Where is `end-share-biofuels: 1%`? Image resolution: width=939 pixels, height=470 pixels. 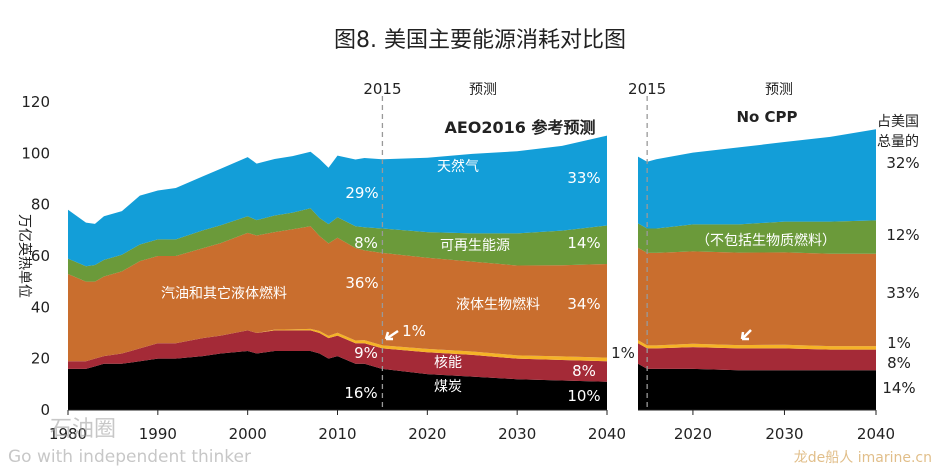 end-share-biofuels: 1% is located at coordinates (899, 343).